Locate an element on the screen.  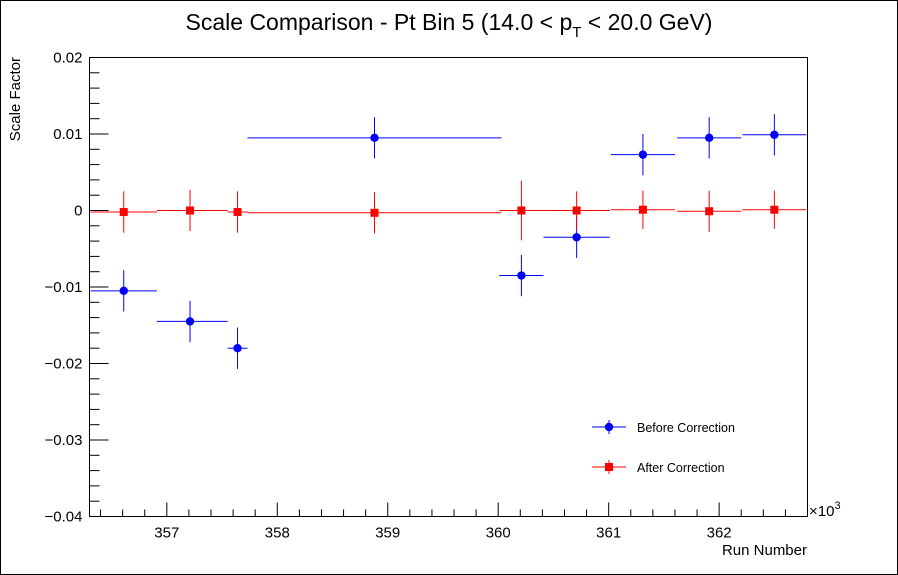
y-tick-label: −0.02 is located at coordinates (64, 364).